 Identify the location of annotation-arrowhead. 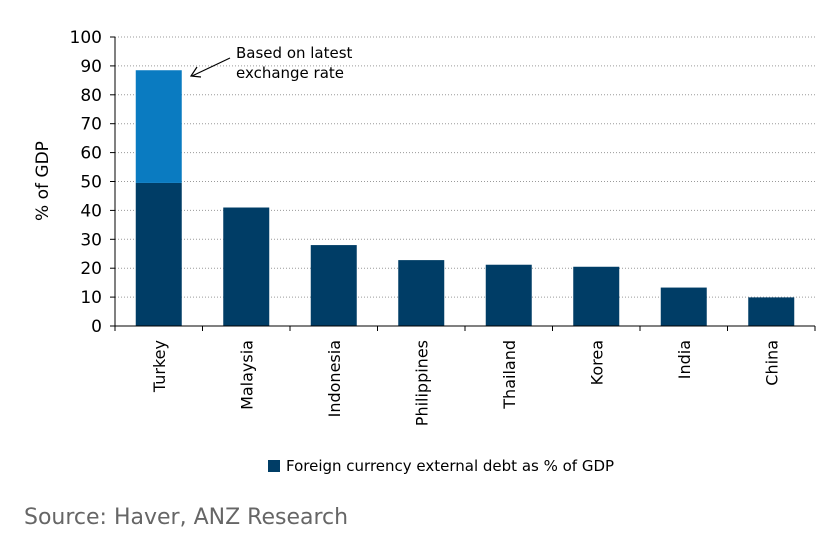
(195, 72).